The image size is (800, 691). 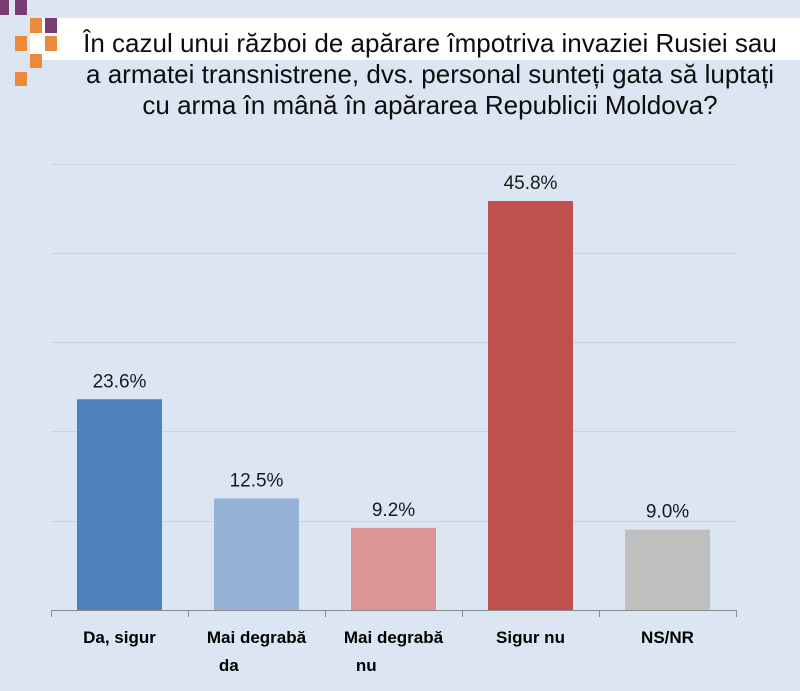 I want to click on bar-mai-degraba-da, so click(x=256, y=554).